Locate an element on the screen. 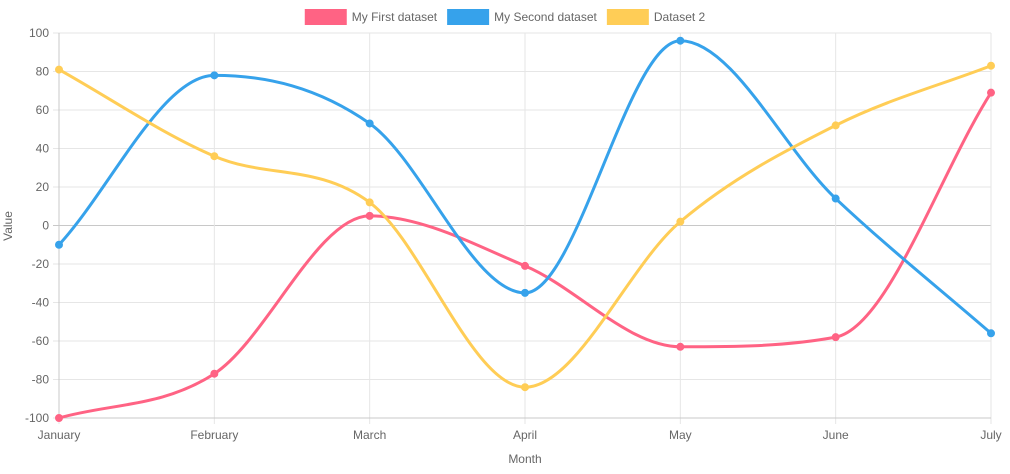 This screenshot has width=1010, height=474. x-axis: January February March April May June July is located at coordinates (520, 435).